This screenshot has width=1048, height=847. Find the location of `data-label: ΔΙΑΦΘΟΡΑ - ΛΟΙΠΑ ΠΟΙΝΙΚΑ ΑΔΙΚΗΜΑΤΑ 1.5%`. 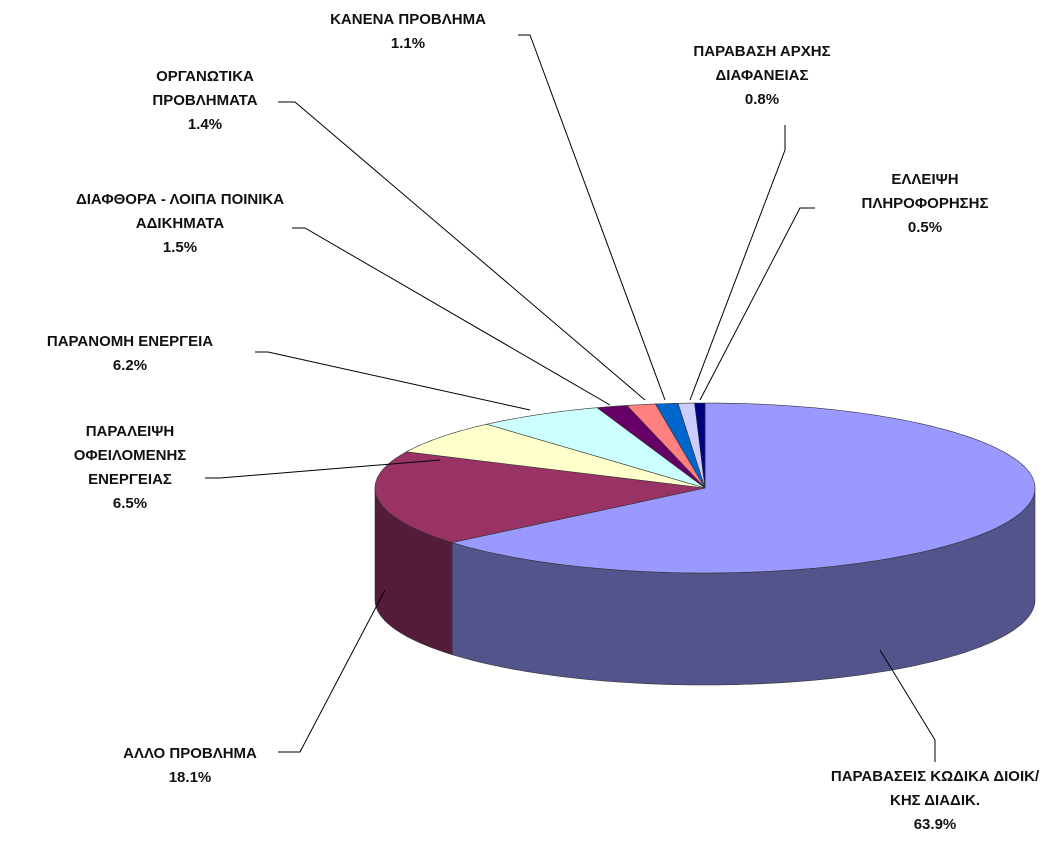

data-label: ΔΙΑΦΘΟΡΑ - ΛΟΙΠΑ ΠΟΙΝΙΚΑ ΑΔΙΚΗΜΑΤΑ 1.5% is located at coordinates (180, 224).